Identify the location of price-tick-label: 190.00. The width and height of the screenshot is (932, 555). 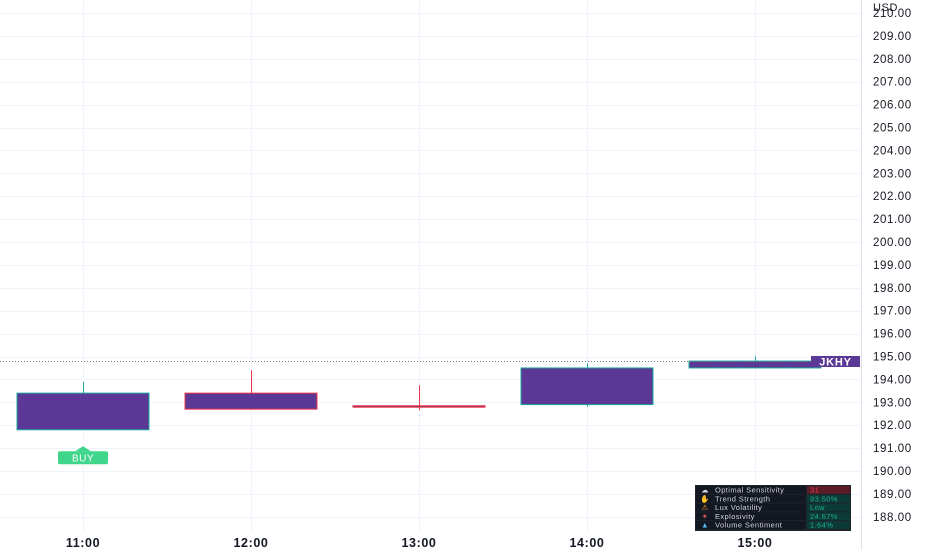
(892, 472).